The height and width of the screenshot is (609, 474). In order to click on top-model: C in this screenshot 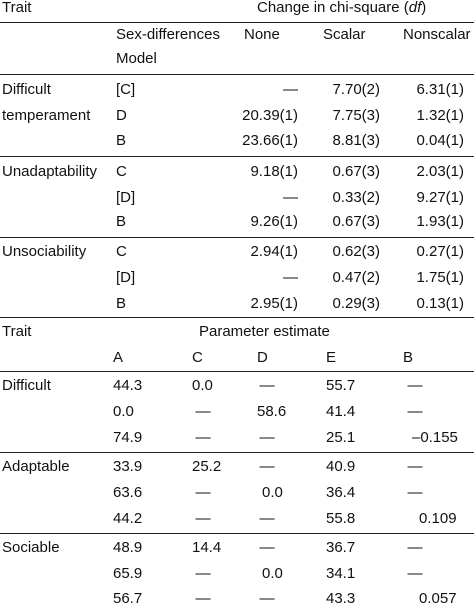, I will do `click(121, 171)`.